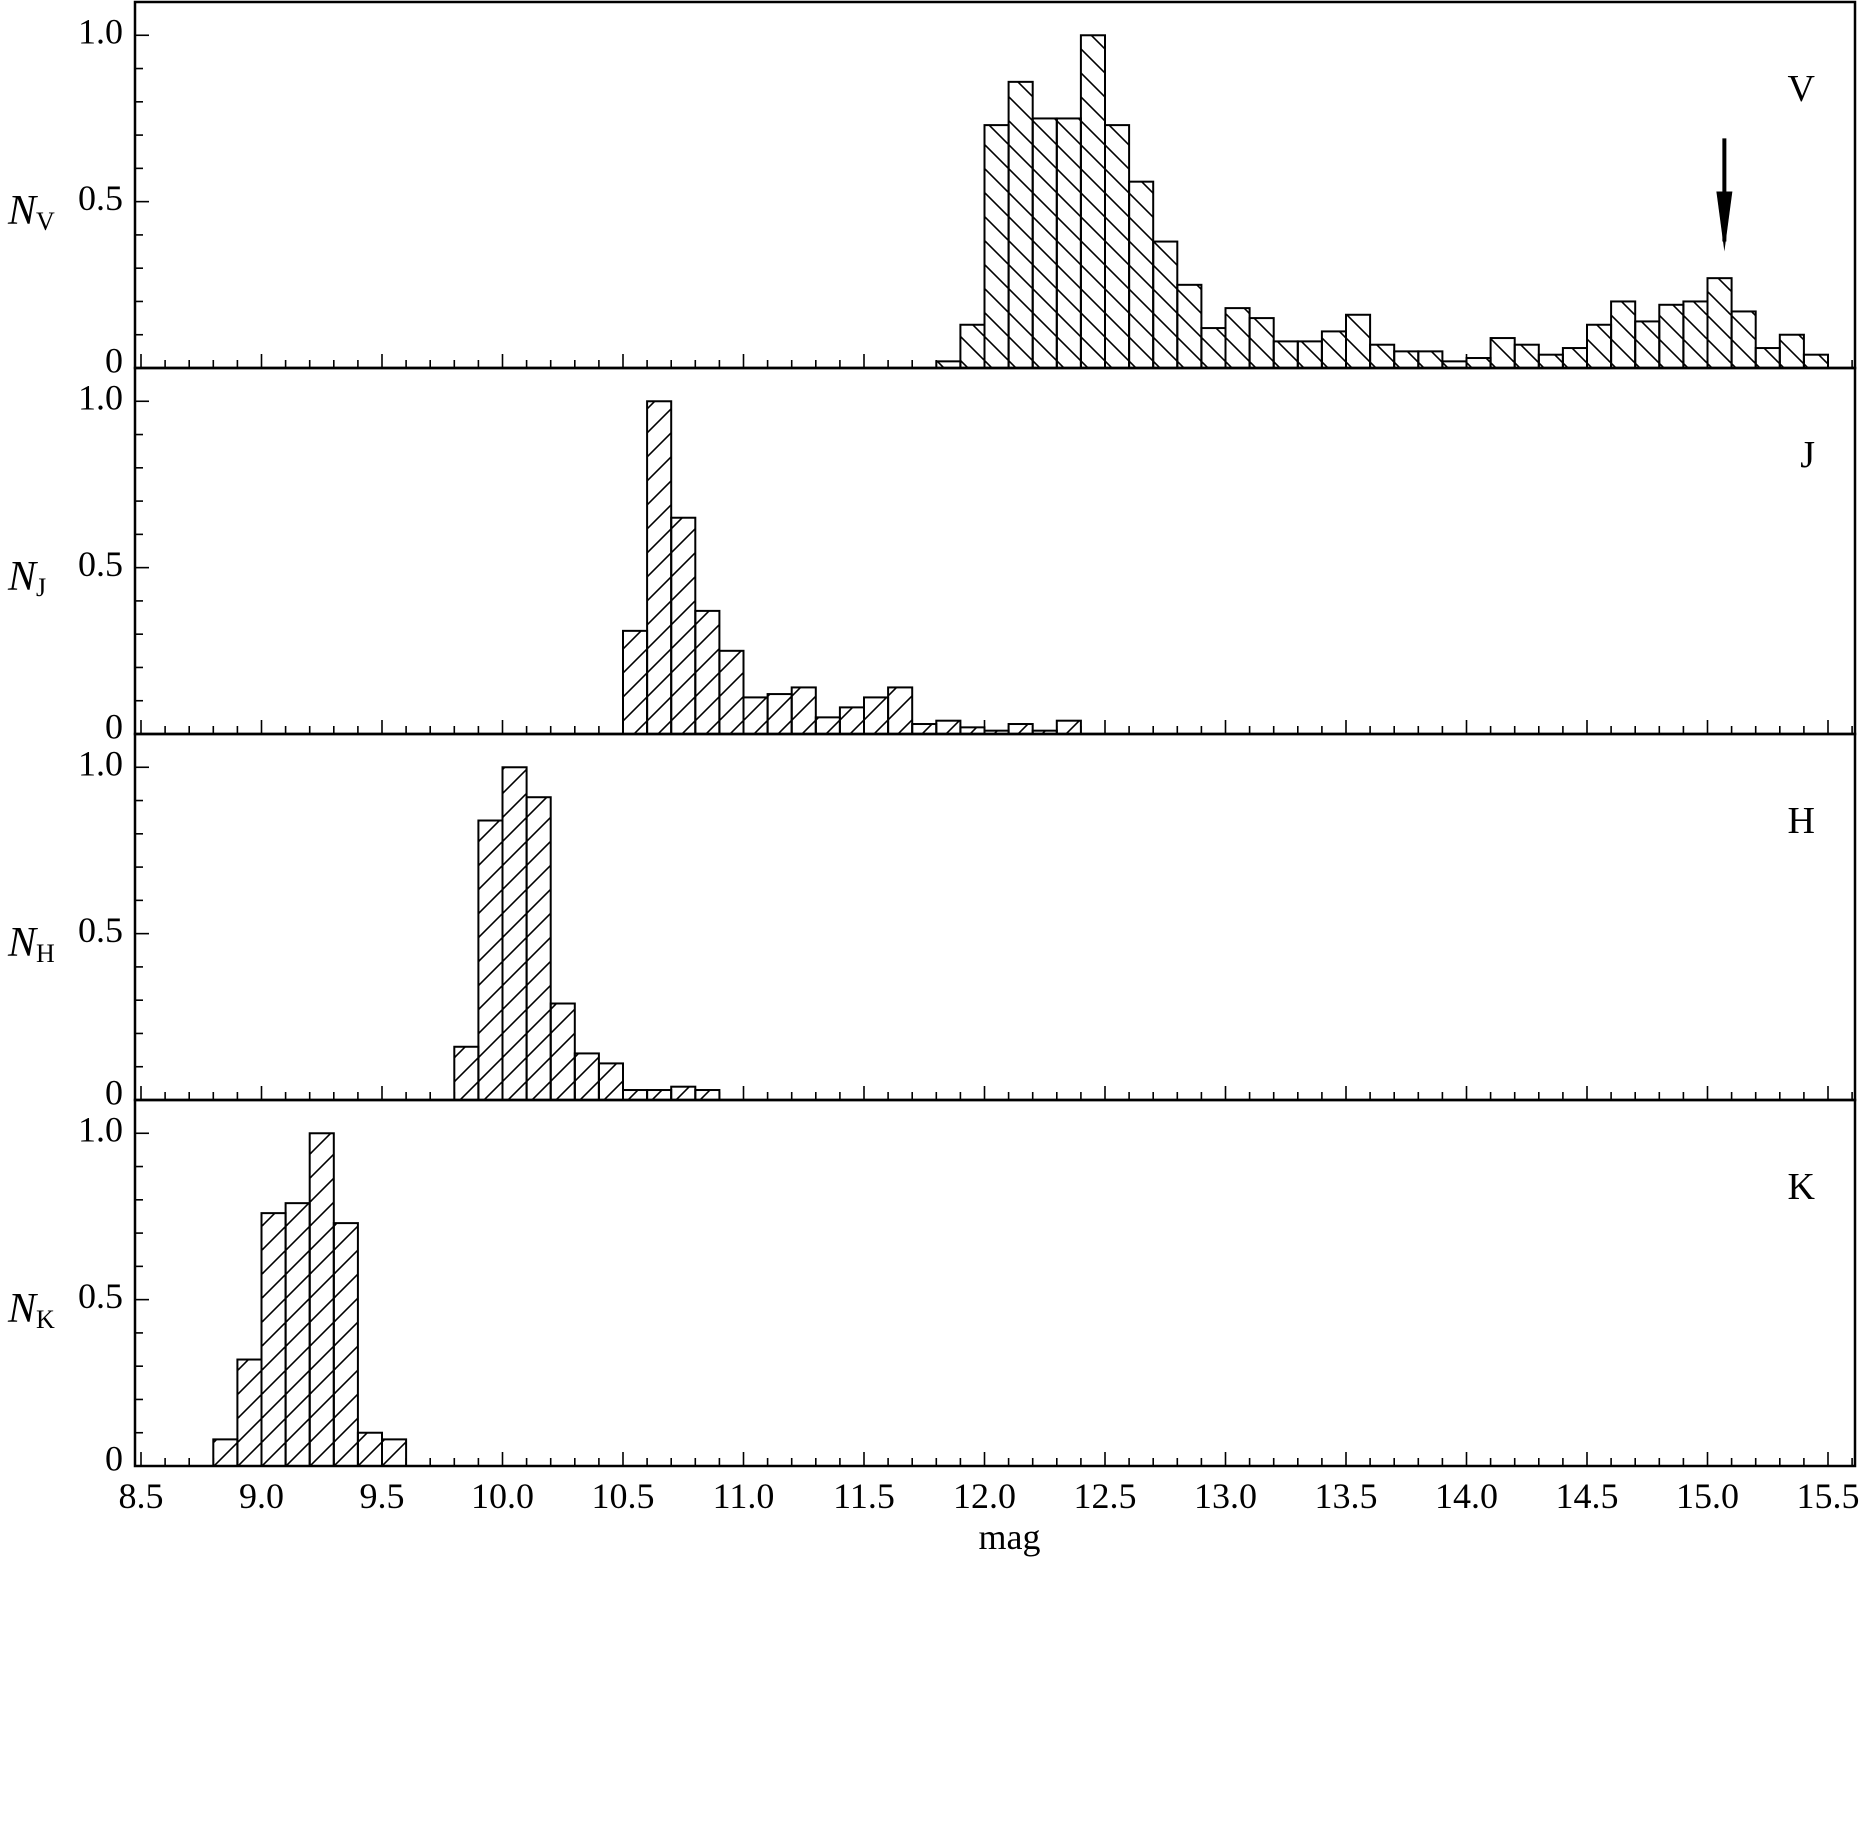 This screenshot has width=1859, height=1841. Describe the element at coordinates (1346, 1496) in the screenshot. I see `x-tick-label: 13.5` at that location.